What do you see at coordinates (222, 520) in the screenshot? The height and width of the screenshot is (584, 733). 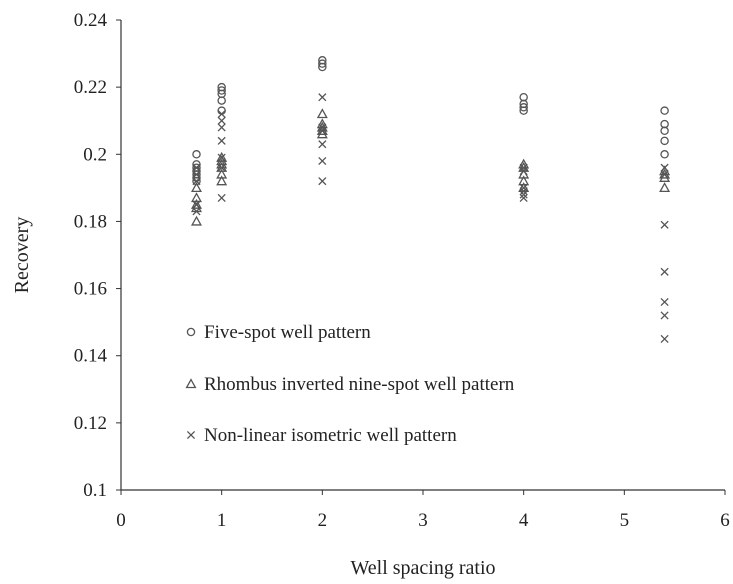 I see `x-tick-label: 1` at bounding box center [222, 520].